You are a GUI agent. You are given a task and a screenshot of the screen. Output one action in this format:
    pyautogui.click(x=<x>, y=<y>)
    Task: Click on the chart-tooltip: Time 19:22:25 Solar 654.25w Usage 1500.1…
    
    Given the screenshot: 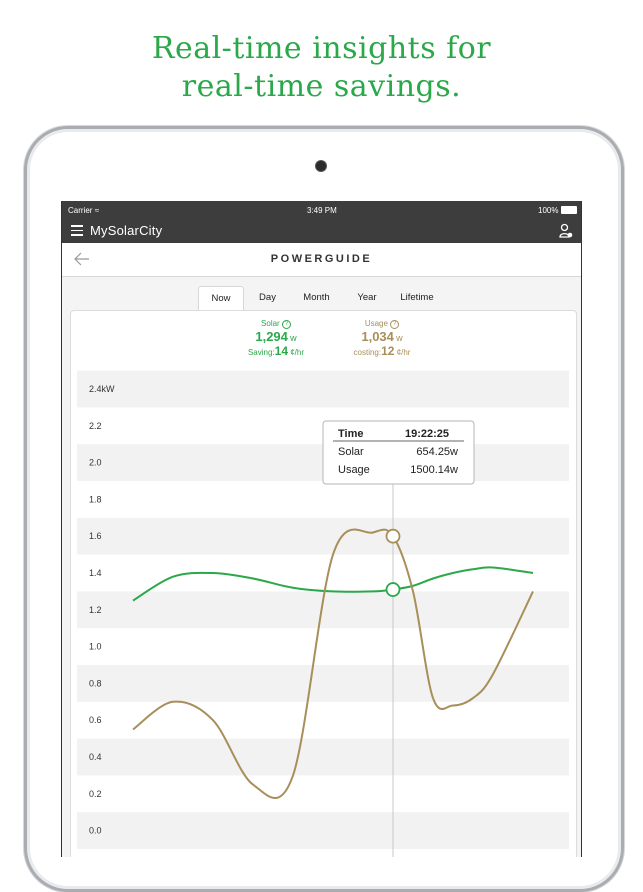 What is the action you would take?
    pyautogui.click(x=398, y=452)
    